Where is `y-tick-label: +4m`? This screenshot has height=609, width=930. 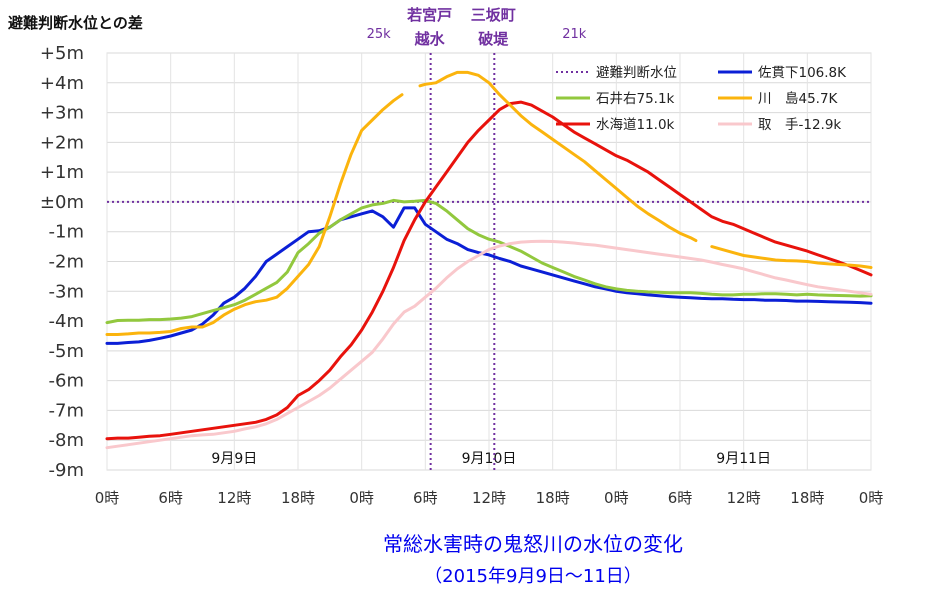 y-tick-label: +4m is located at coordinates (62, 83).